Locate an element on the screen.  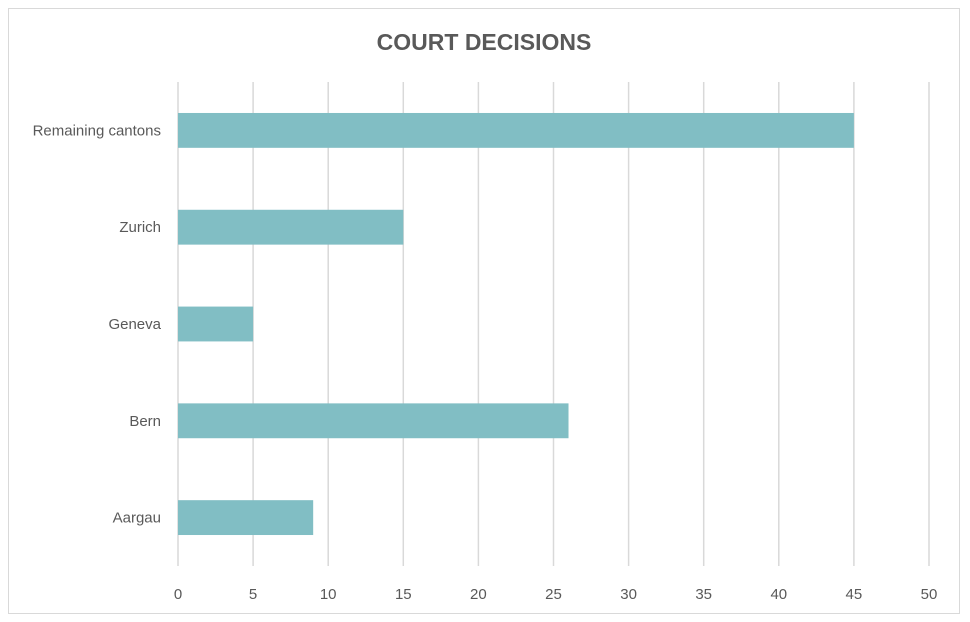
bar-aargau is located at coordinates (245, 517).